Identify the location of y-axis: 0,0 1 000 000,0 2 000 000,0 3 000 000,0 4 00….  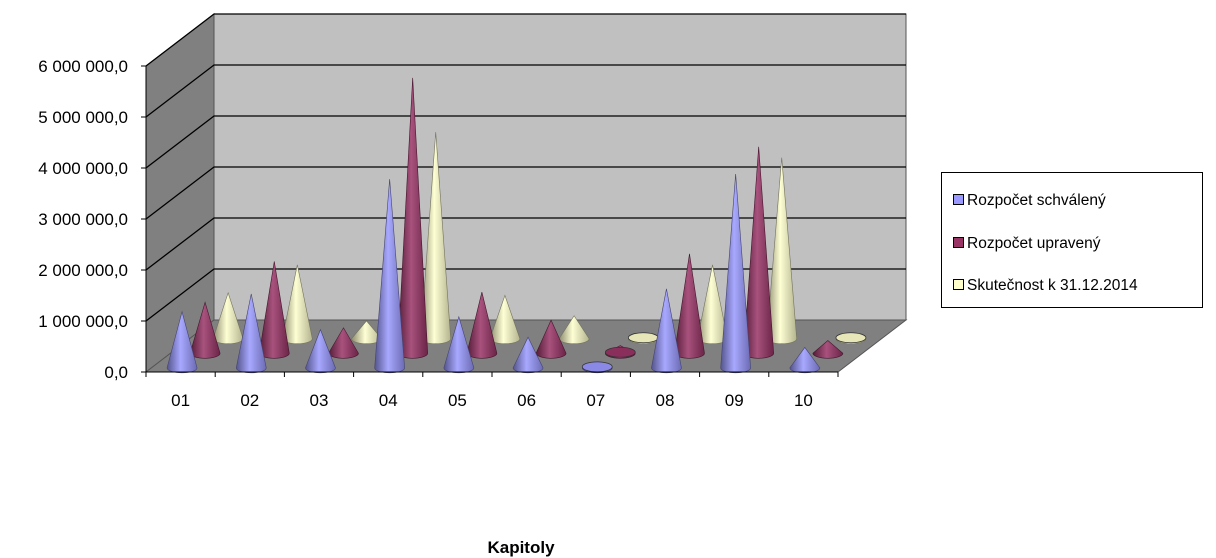
(92, 219).